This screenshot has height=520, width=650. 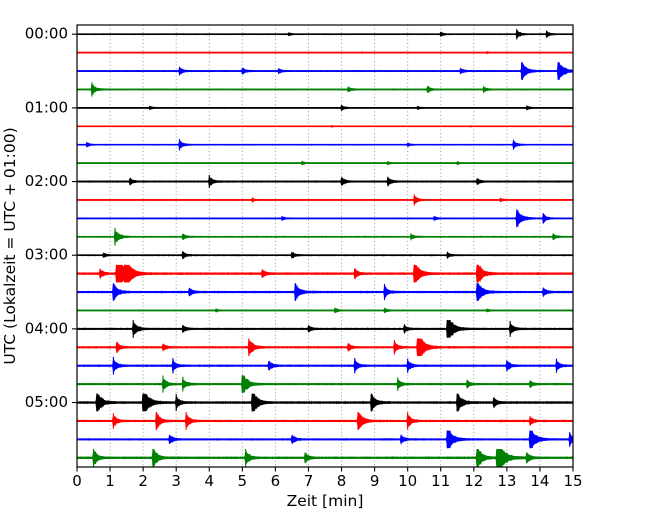 What do you see at coordinates (46, 402) in the screenshot?
I see `y-tick-label: 05:00` at bounding box center [46, 402].